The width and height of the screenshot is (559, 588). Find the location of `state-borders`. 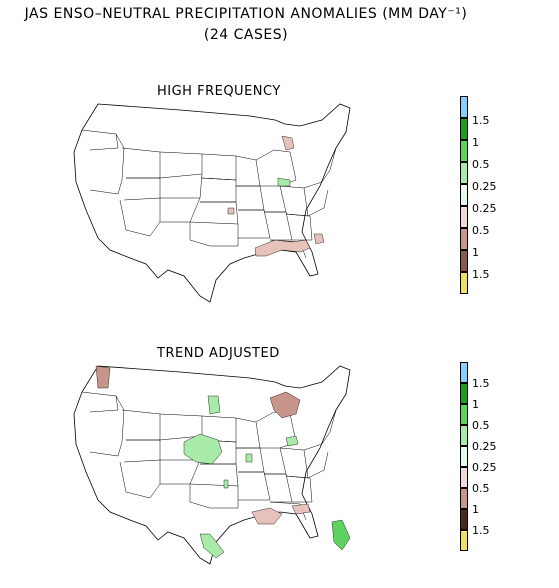

state-borders is located at coordinates (209, 194).